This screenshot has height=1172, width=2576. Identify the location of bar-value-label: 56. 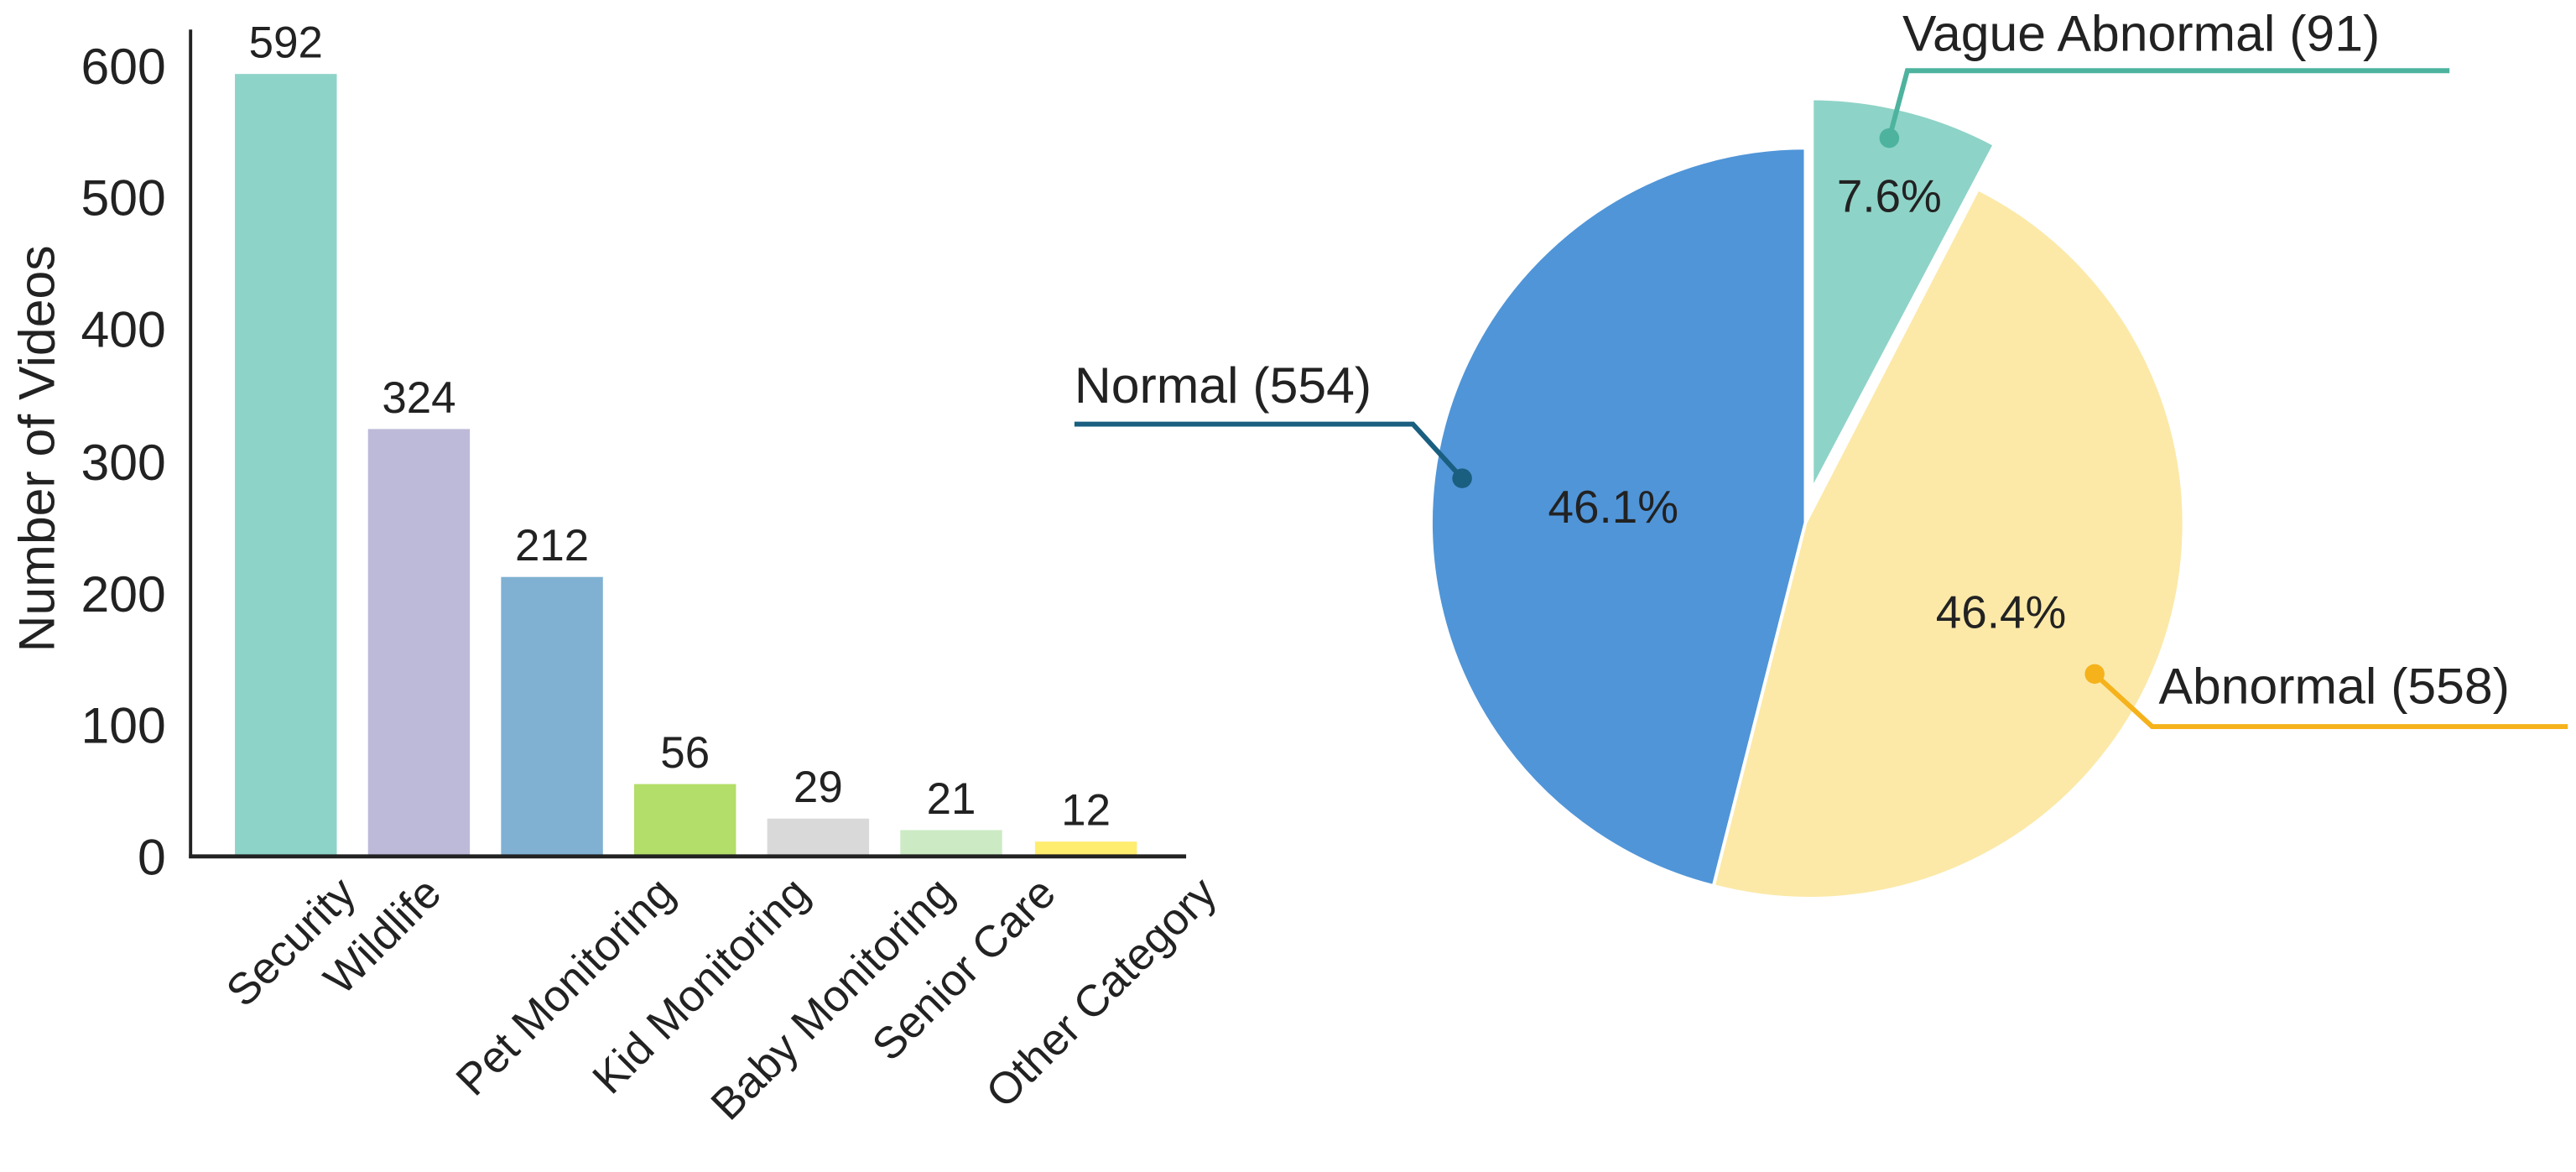
(685, 753).